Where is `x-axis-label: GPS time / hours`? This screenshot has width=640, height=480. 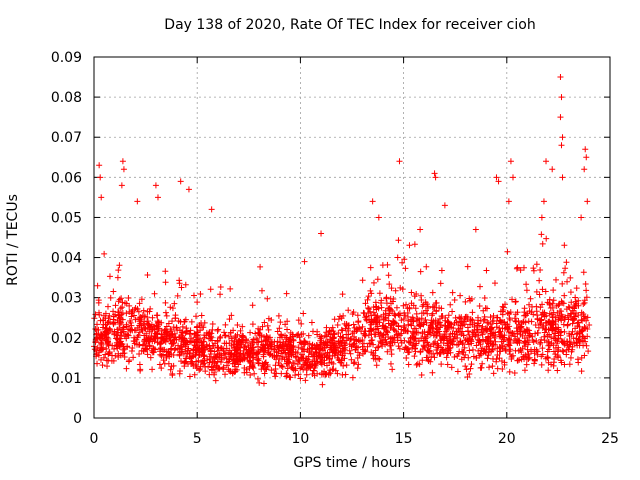
x-axis-label: GPS time / hours is located at coordinates (352, 463).